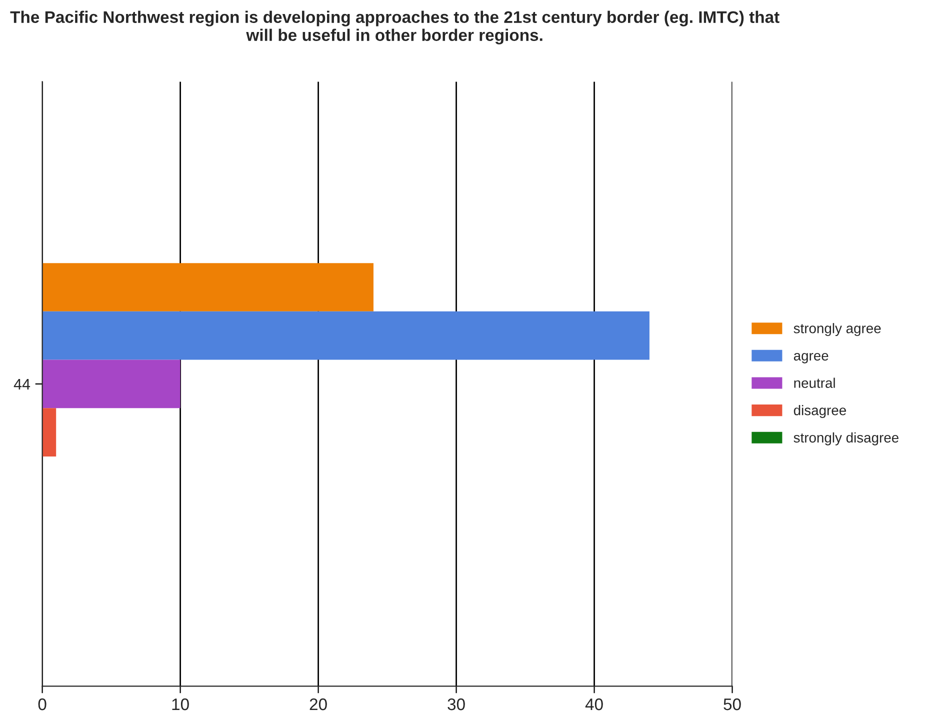  What do you see at coordinates (814, 383) in the screenshot?
I see `legend-label: neutral` at bounding box center [814, 383].